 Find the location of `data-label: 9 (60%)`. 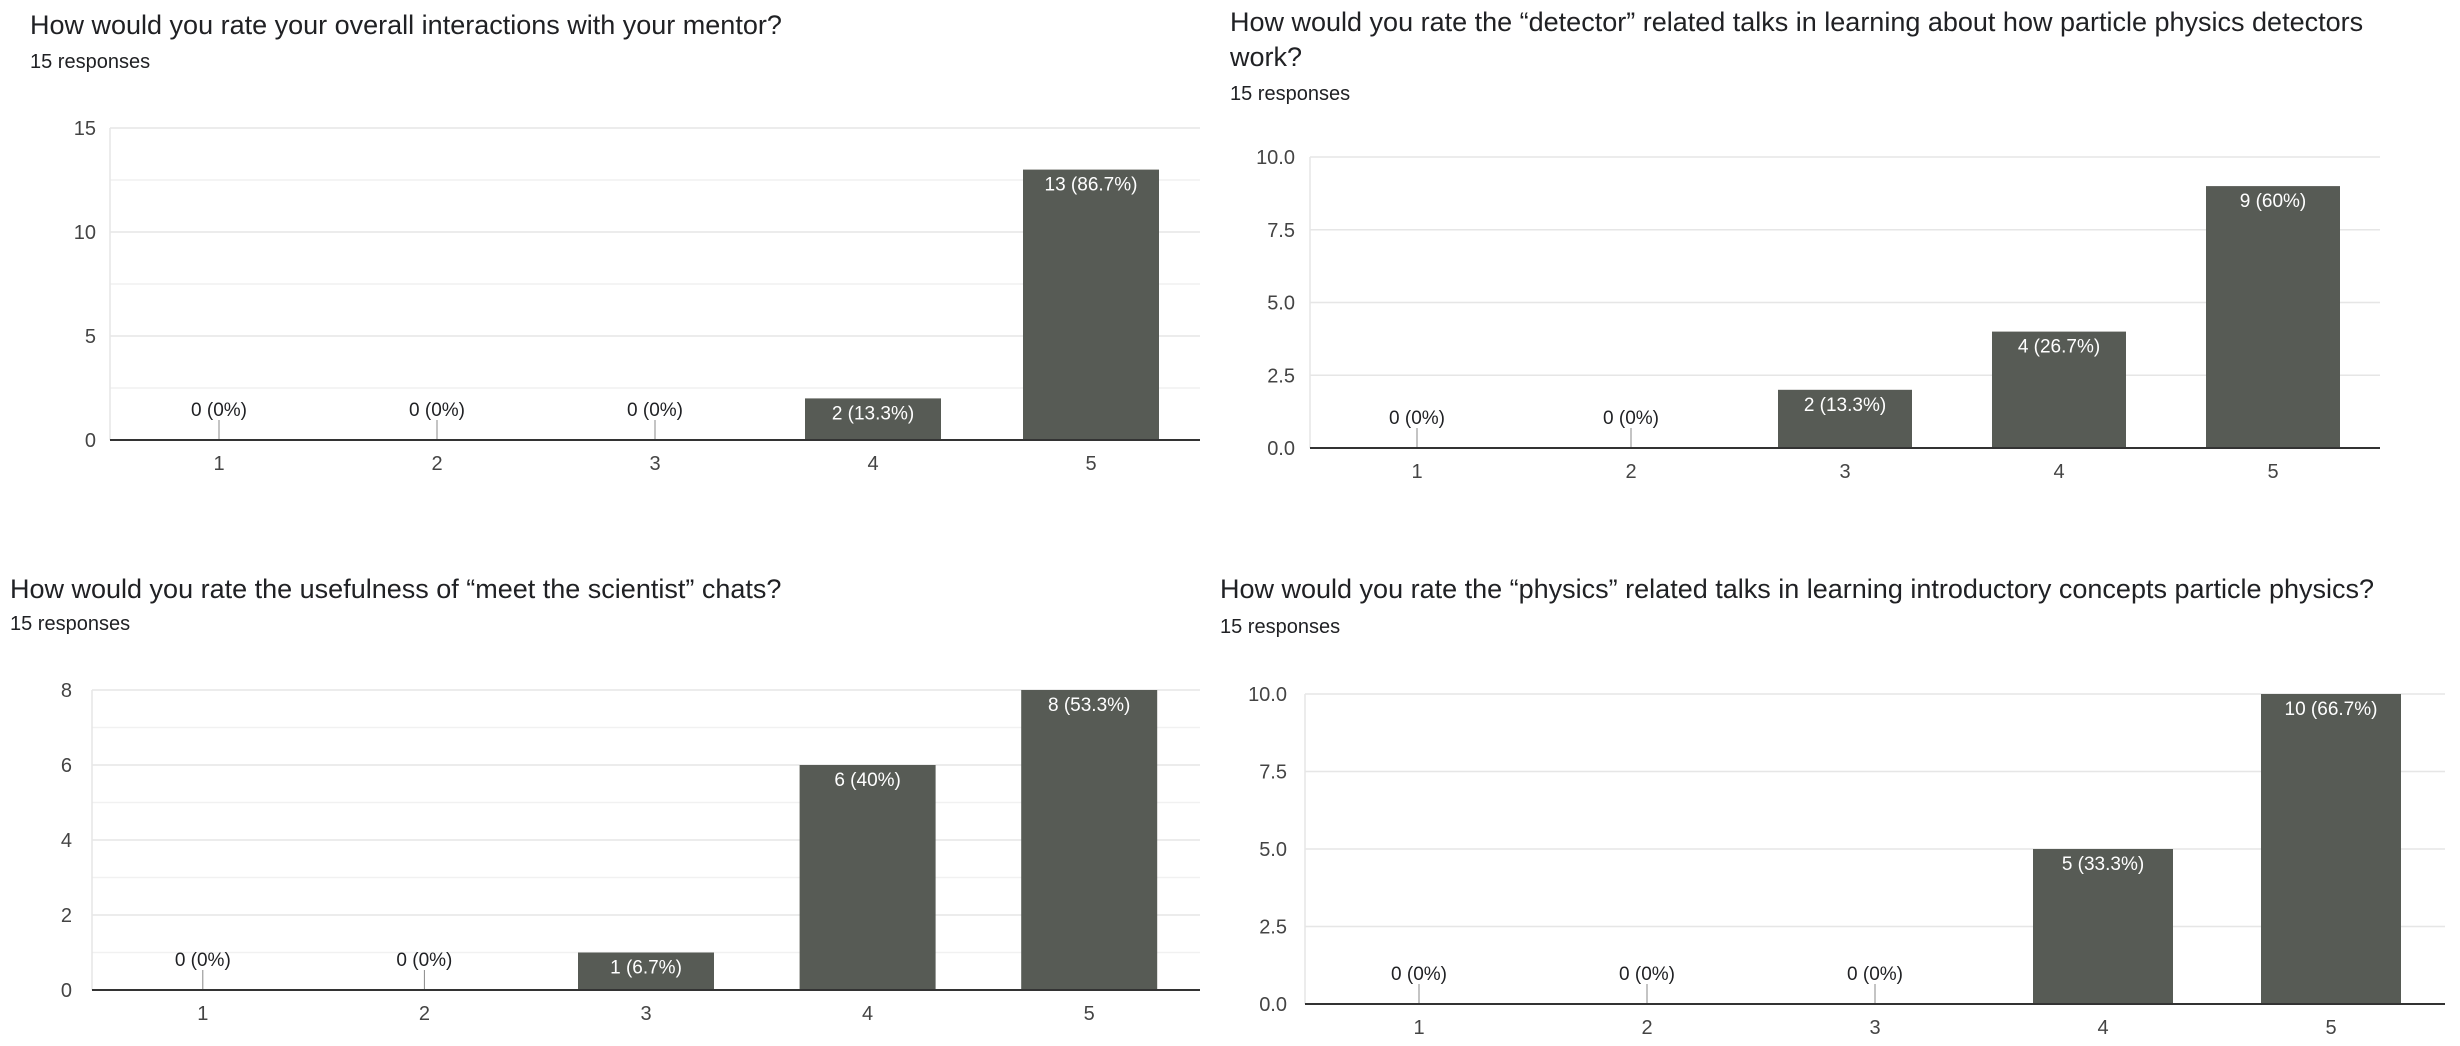

data-label: 9 (60%) is located at coordinates (2273, 201).